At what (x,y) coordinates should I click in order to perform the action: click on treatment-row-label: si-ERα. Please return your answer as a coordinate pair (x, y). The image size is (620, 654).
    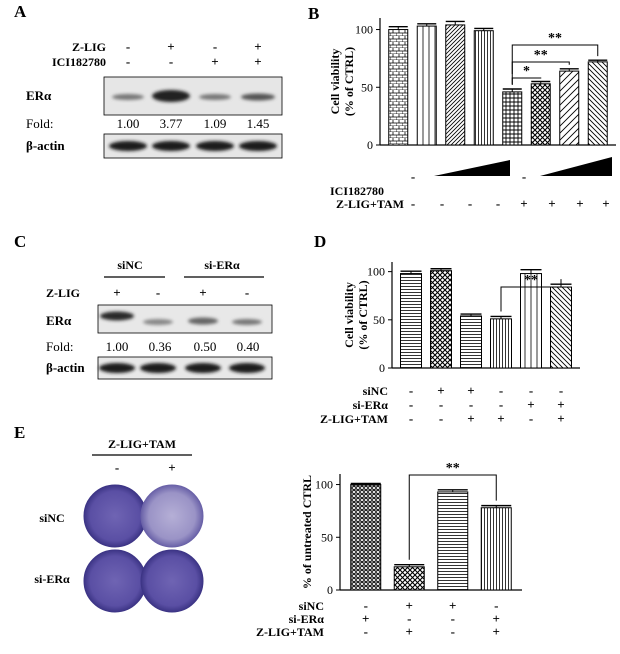
    Looking at the image, I should click on (371, 405).